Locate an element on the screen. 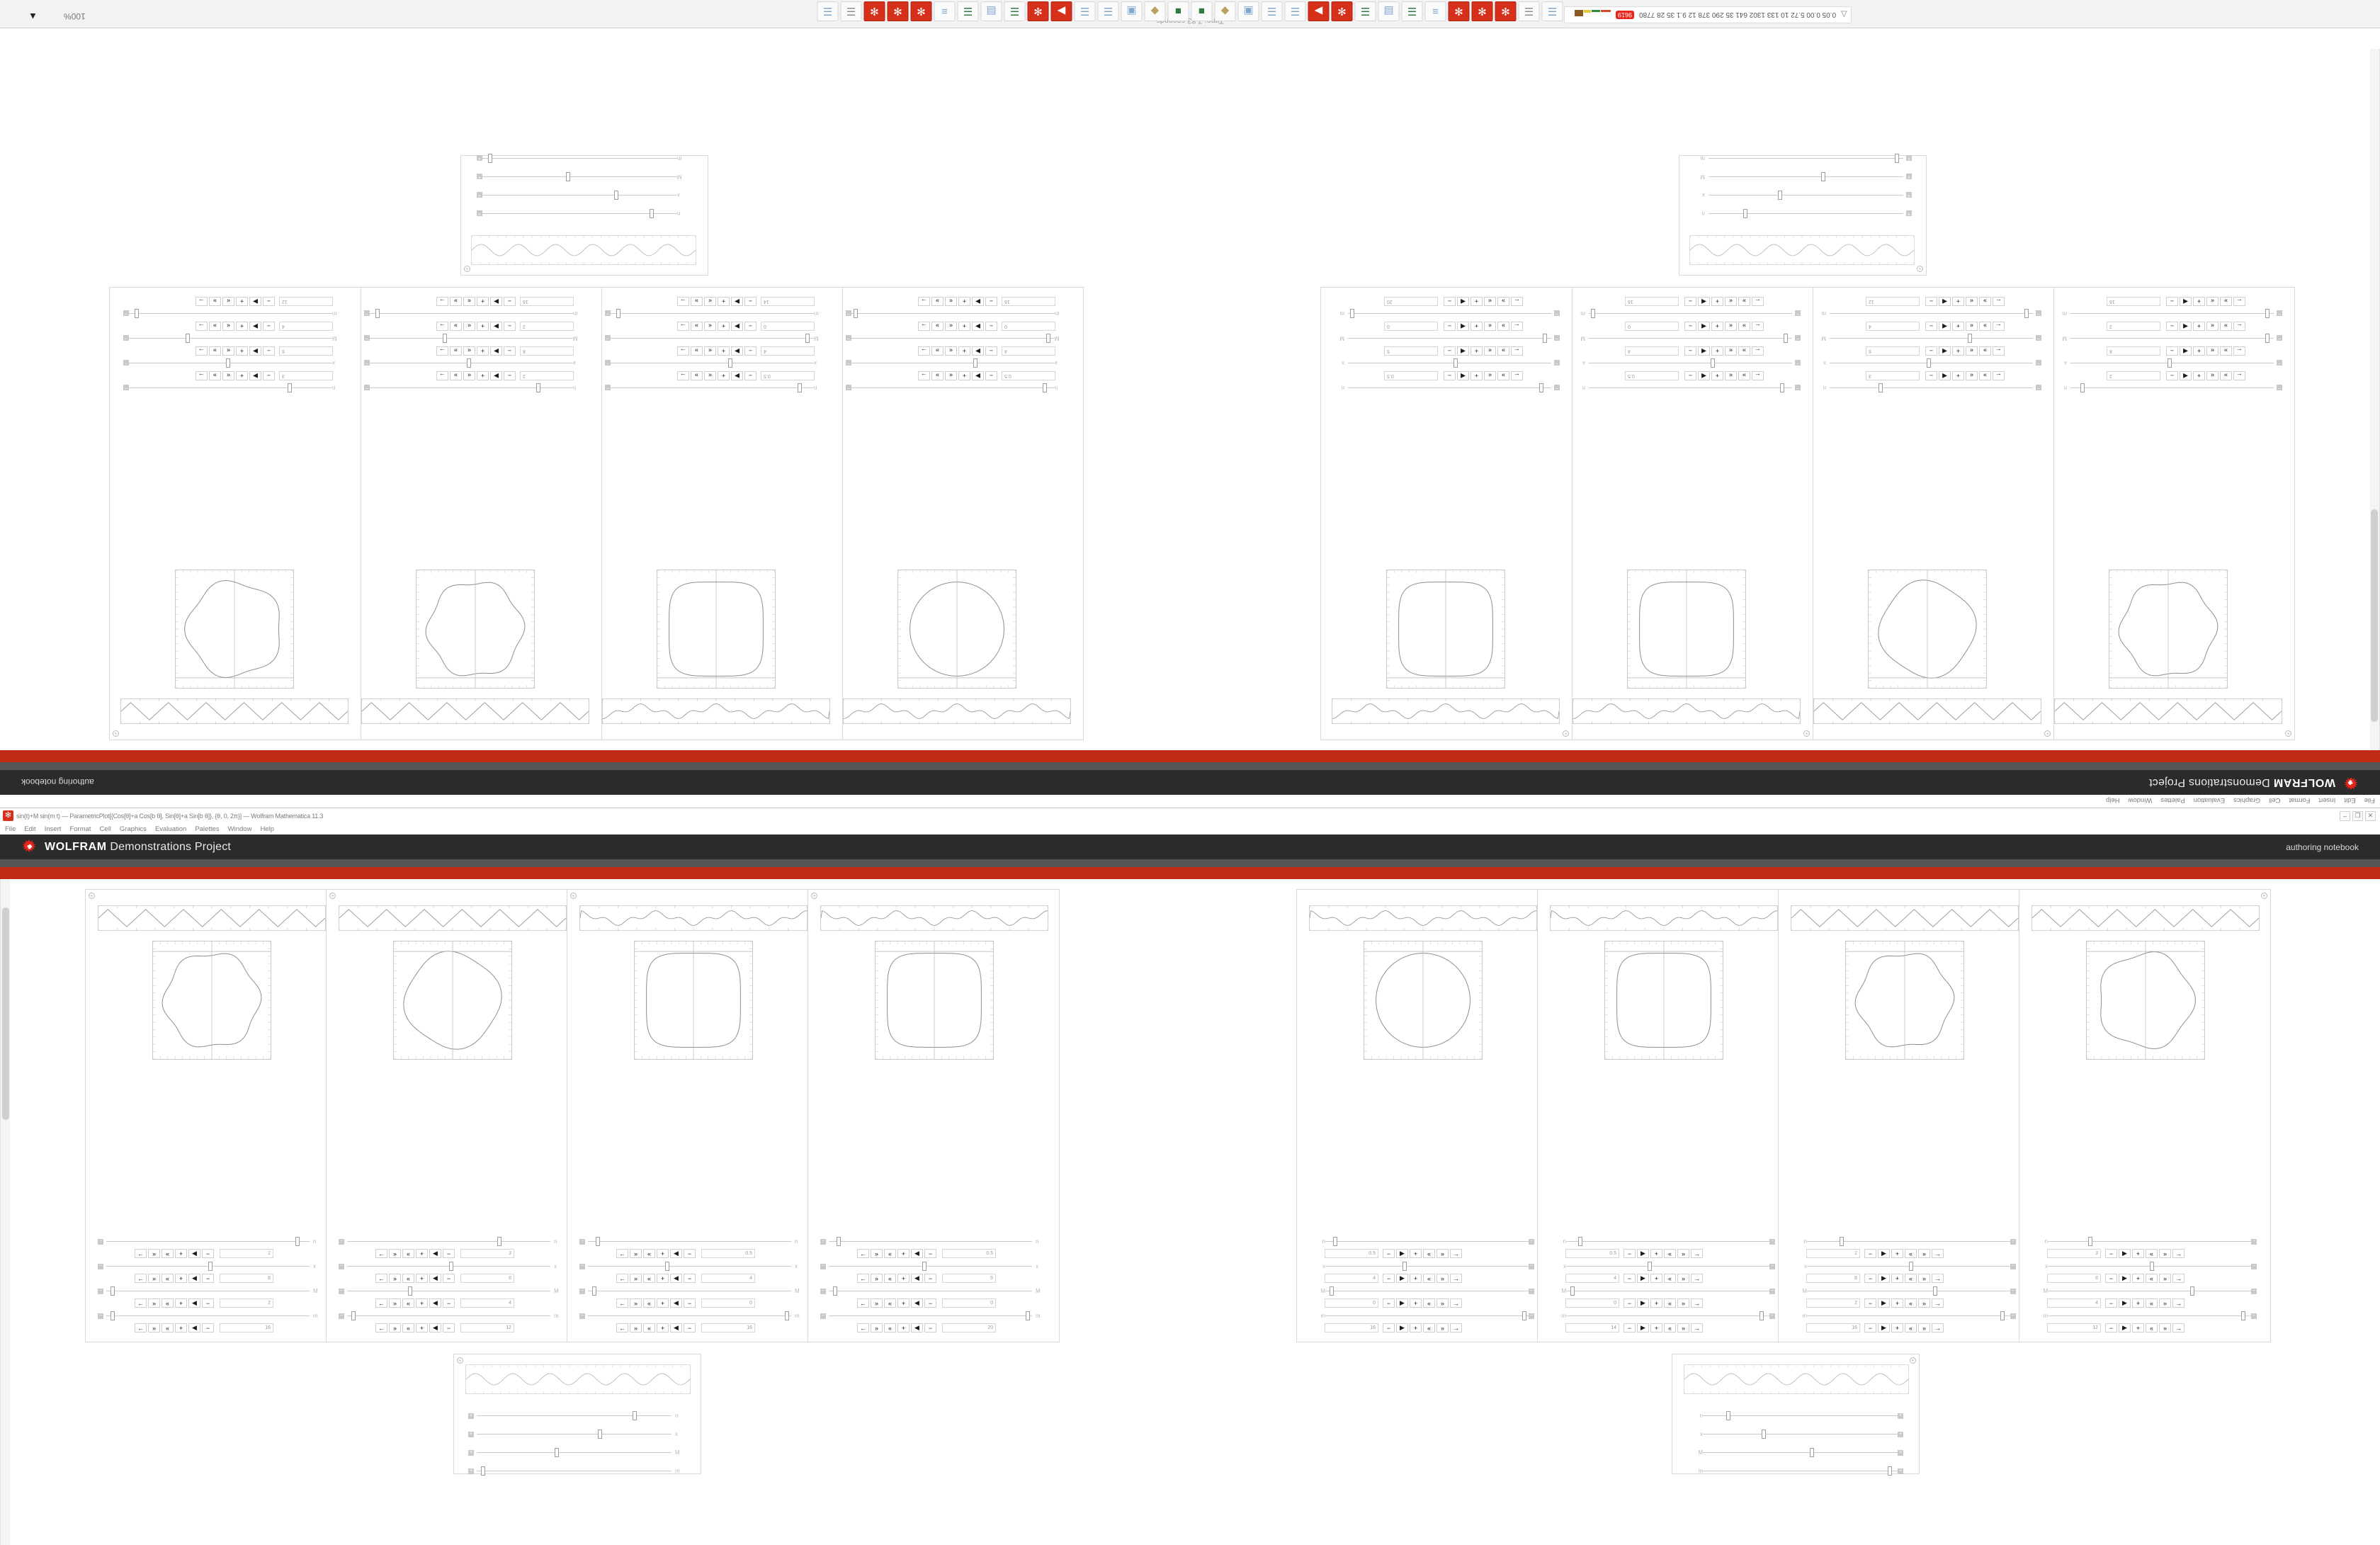  mini-demonstration-panel: + + n + x + M + m is located at coordinates (1803, 215).